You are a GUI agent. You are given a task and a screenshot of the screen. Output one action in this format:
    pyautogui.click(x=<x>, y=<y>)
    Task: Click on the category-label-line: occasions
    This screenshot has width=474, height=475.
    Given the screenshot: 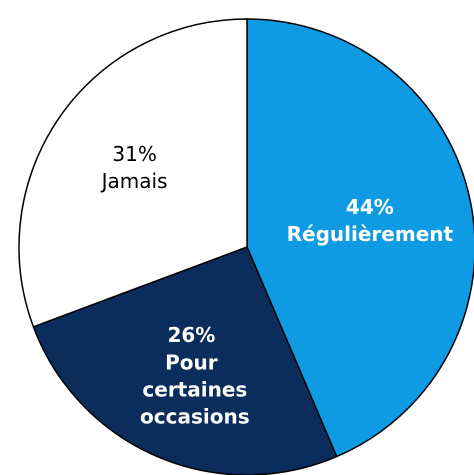 What is the action you would take?
    pyautogui.click(x=191, y=416)
    